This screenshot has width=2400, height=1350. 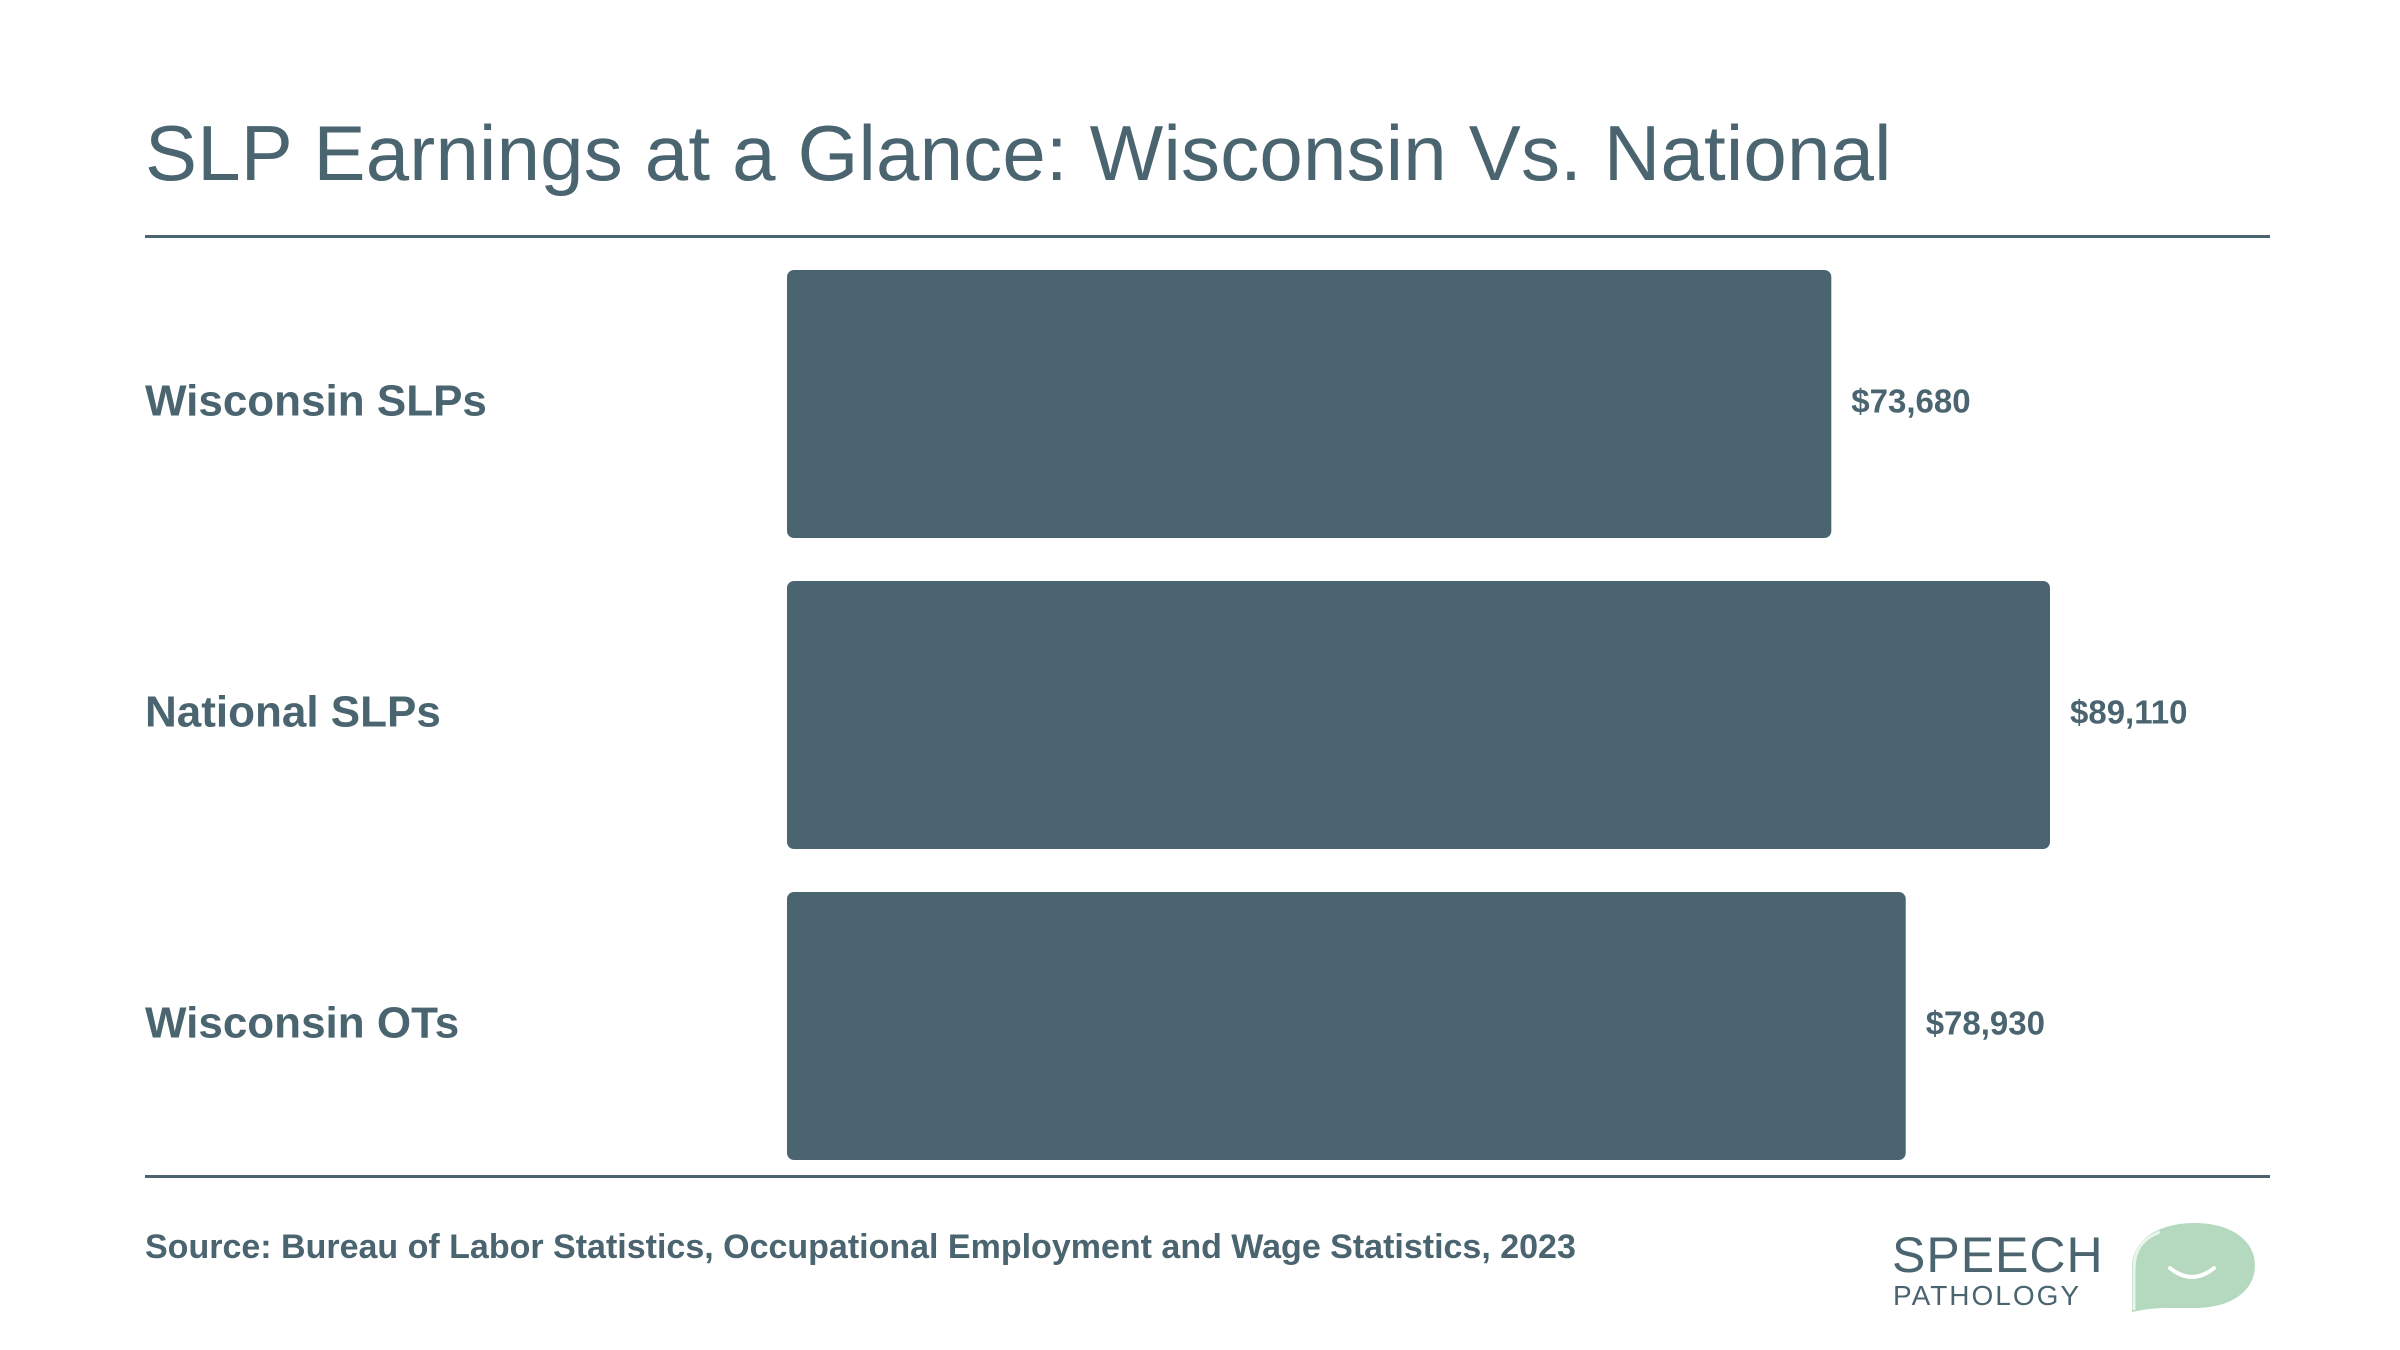 What do you see at coordinates (316, 401) in the screenshot?
I see `category-label: Wisconsin SLPs` at bounding box center [316, 401].